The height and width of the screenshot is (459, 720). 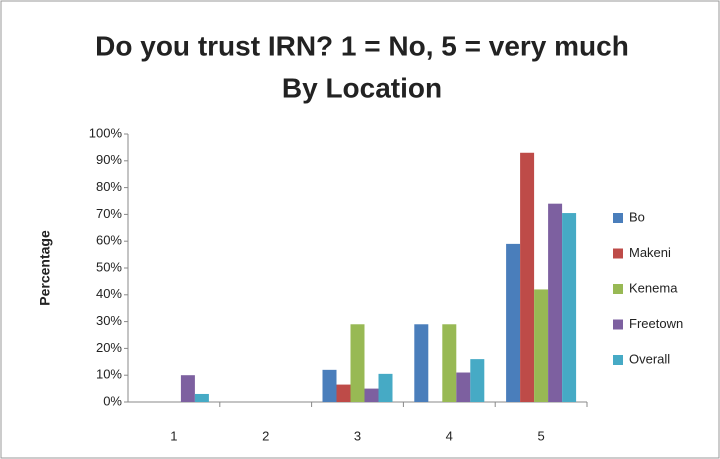 What do you see at coordinates (362, 45) in the screenshot?
I see `chart-title: Do you trust IRN? 1 = No, 5 = very much` at bounding box center [362, 45].